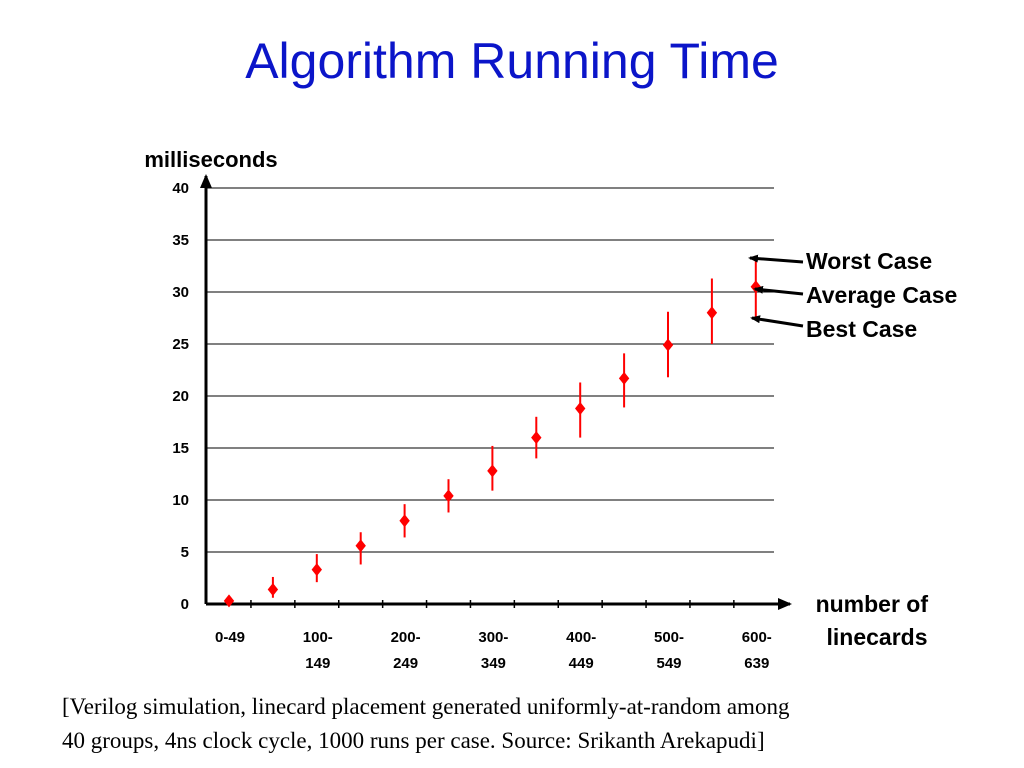 Image resolution: width=1024 pixels, height=768 pixels. I want to click on y-tick-label: 20, so click(180, 396).